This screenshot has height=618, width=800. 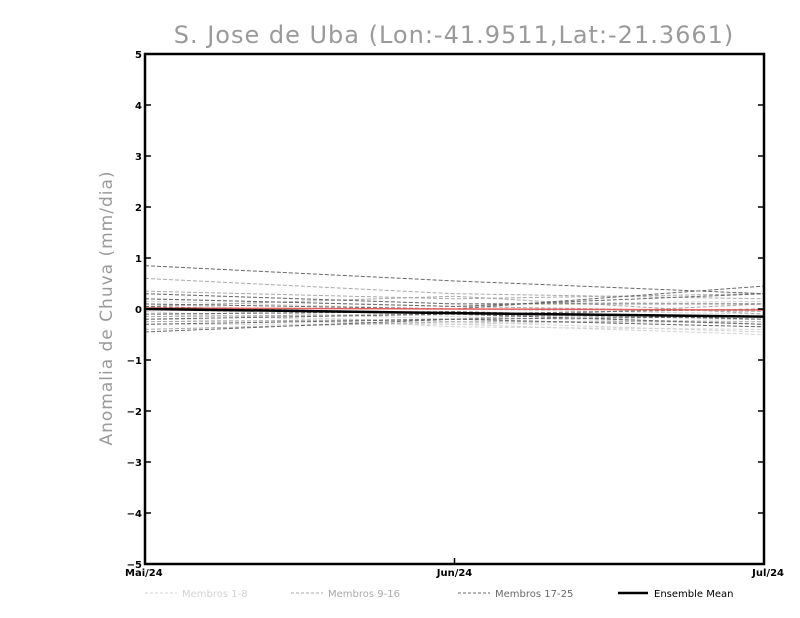 What do you see at coordinates (215, 594) in the screenshot?
I see `legend-label: Membros 1-8` at bounding box center [215, 594].